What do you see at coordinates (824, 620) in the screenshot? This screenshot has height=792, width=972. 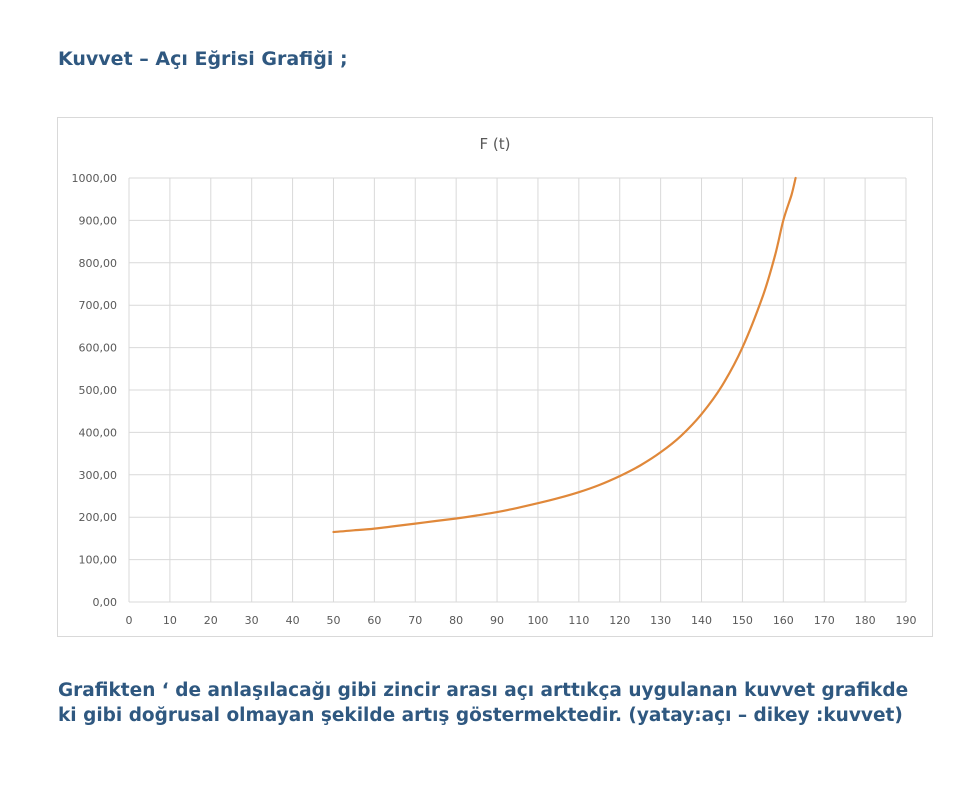 I see `x-tick-label: 170` at bounding box center [824, 620].